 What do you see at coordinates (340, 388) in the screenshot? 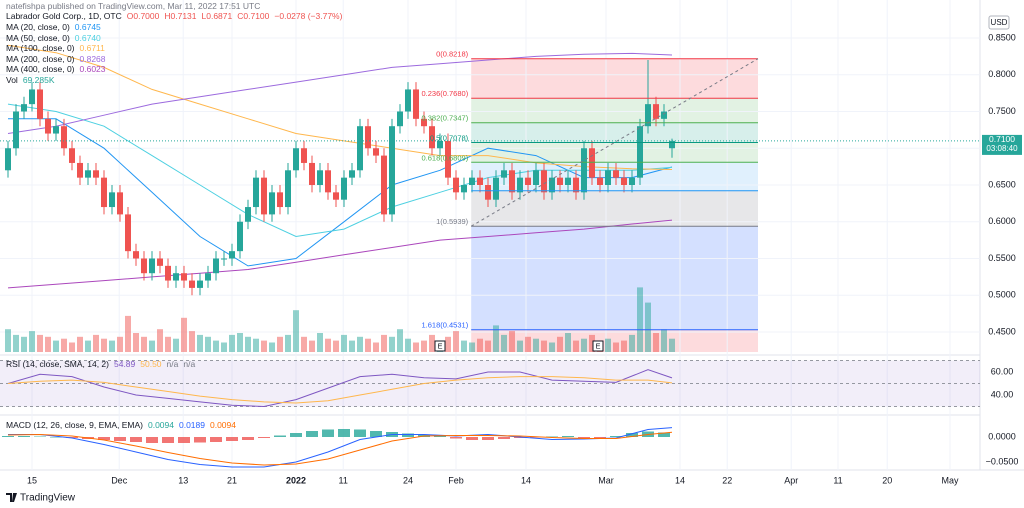
I see `rsi-line` at bounding box center [340, 388].